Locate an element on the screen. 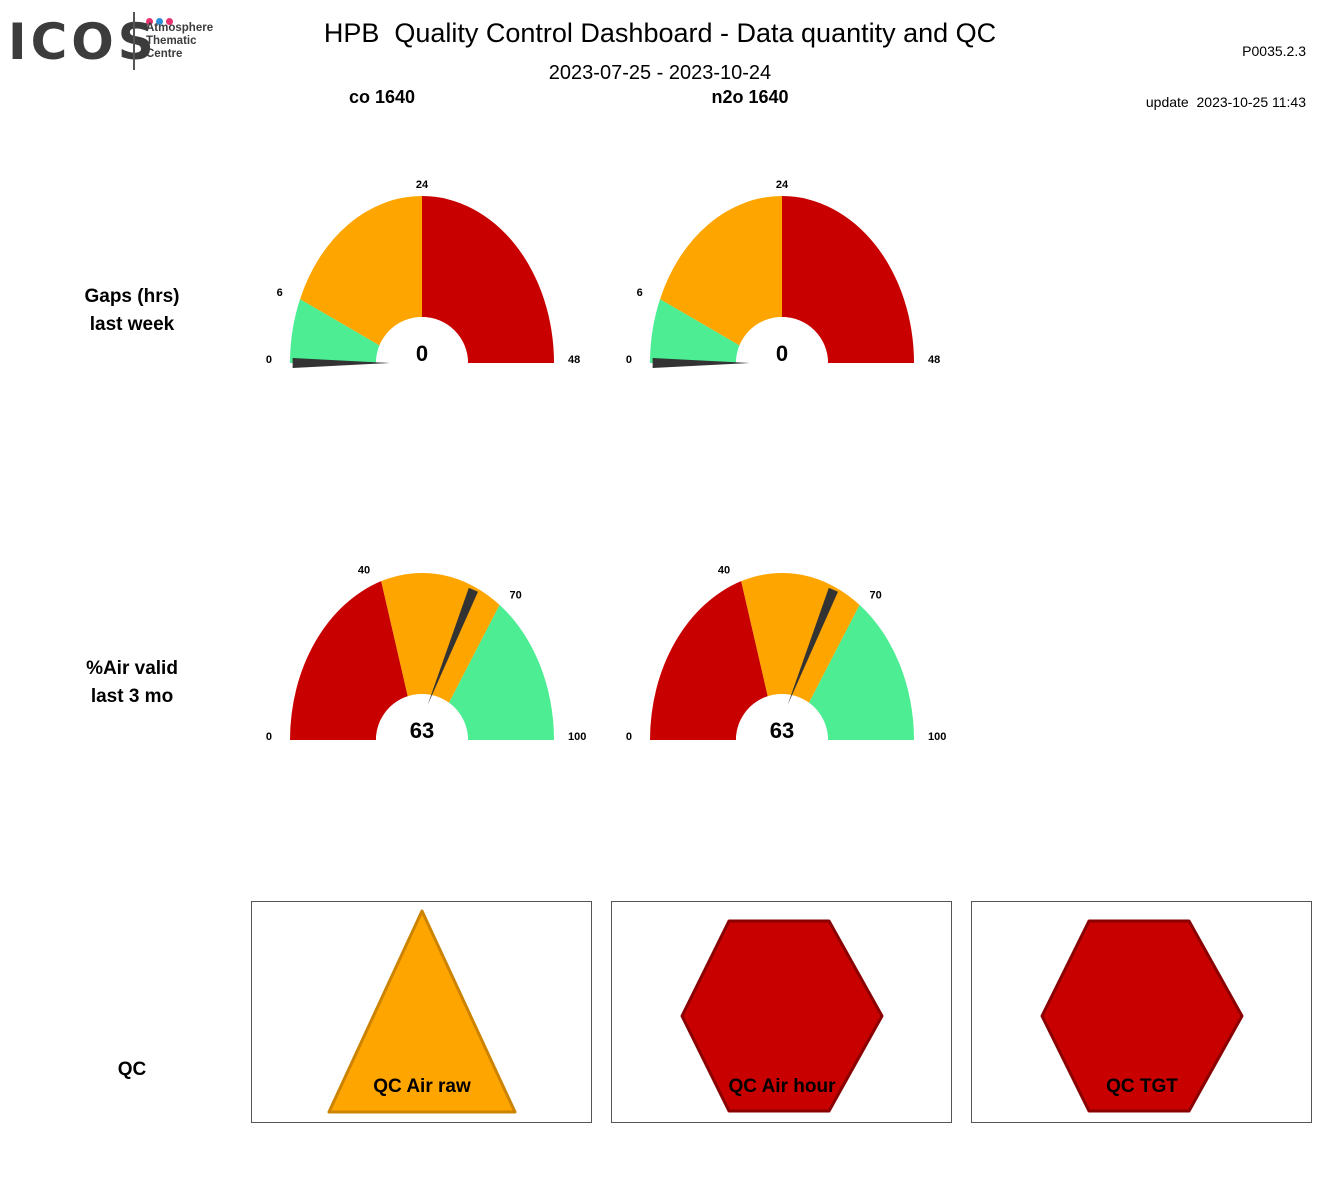  row-label-gaps-line-2: last week is located at coordinates (132, 324).